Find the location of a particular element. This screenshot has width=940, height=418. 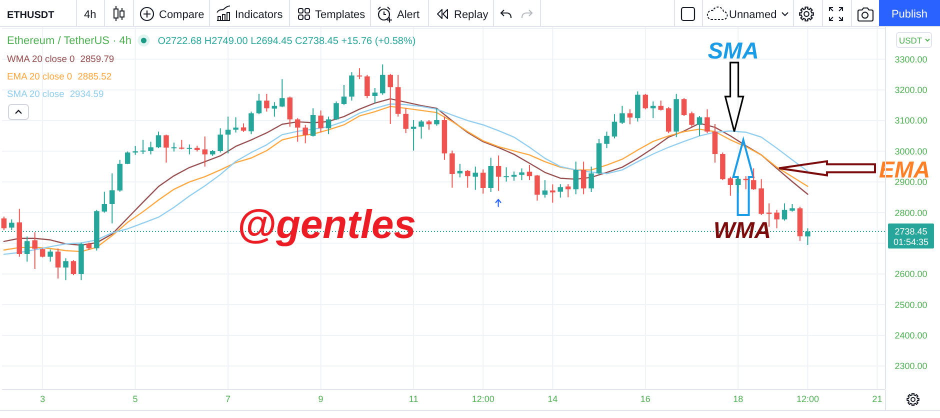

text: Replay is located at coordinates (471, 15).